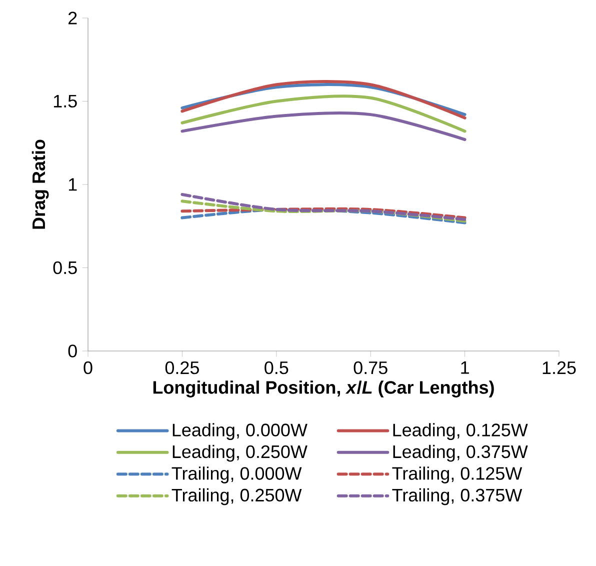 Image resolution: width=596 pixels, height=566 pixels. I want to click on x-tick-label: 1, so click(465, 367).